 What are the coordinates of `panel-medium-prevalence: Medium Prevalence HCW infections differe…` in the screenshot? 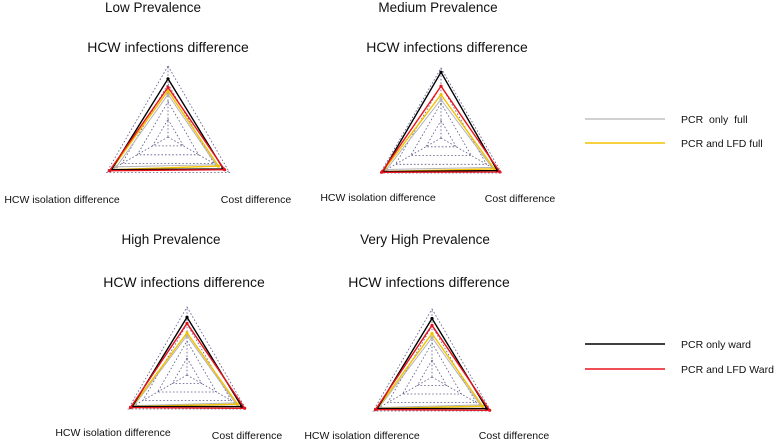 It's located at (437, 102).